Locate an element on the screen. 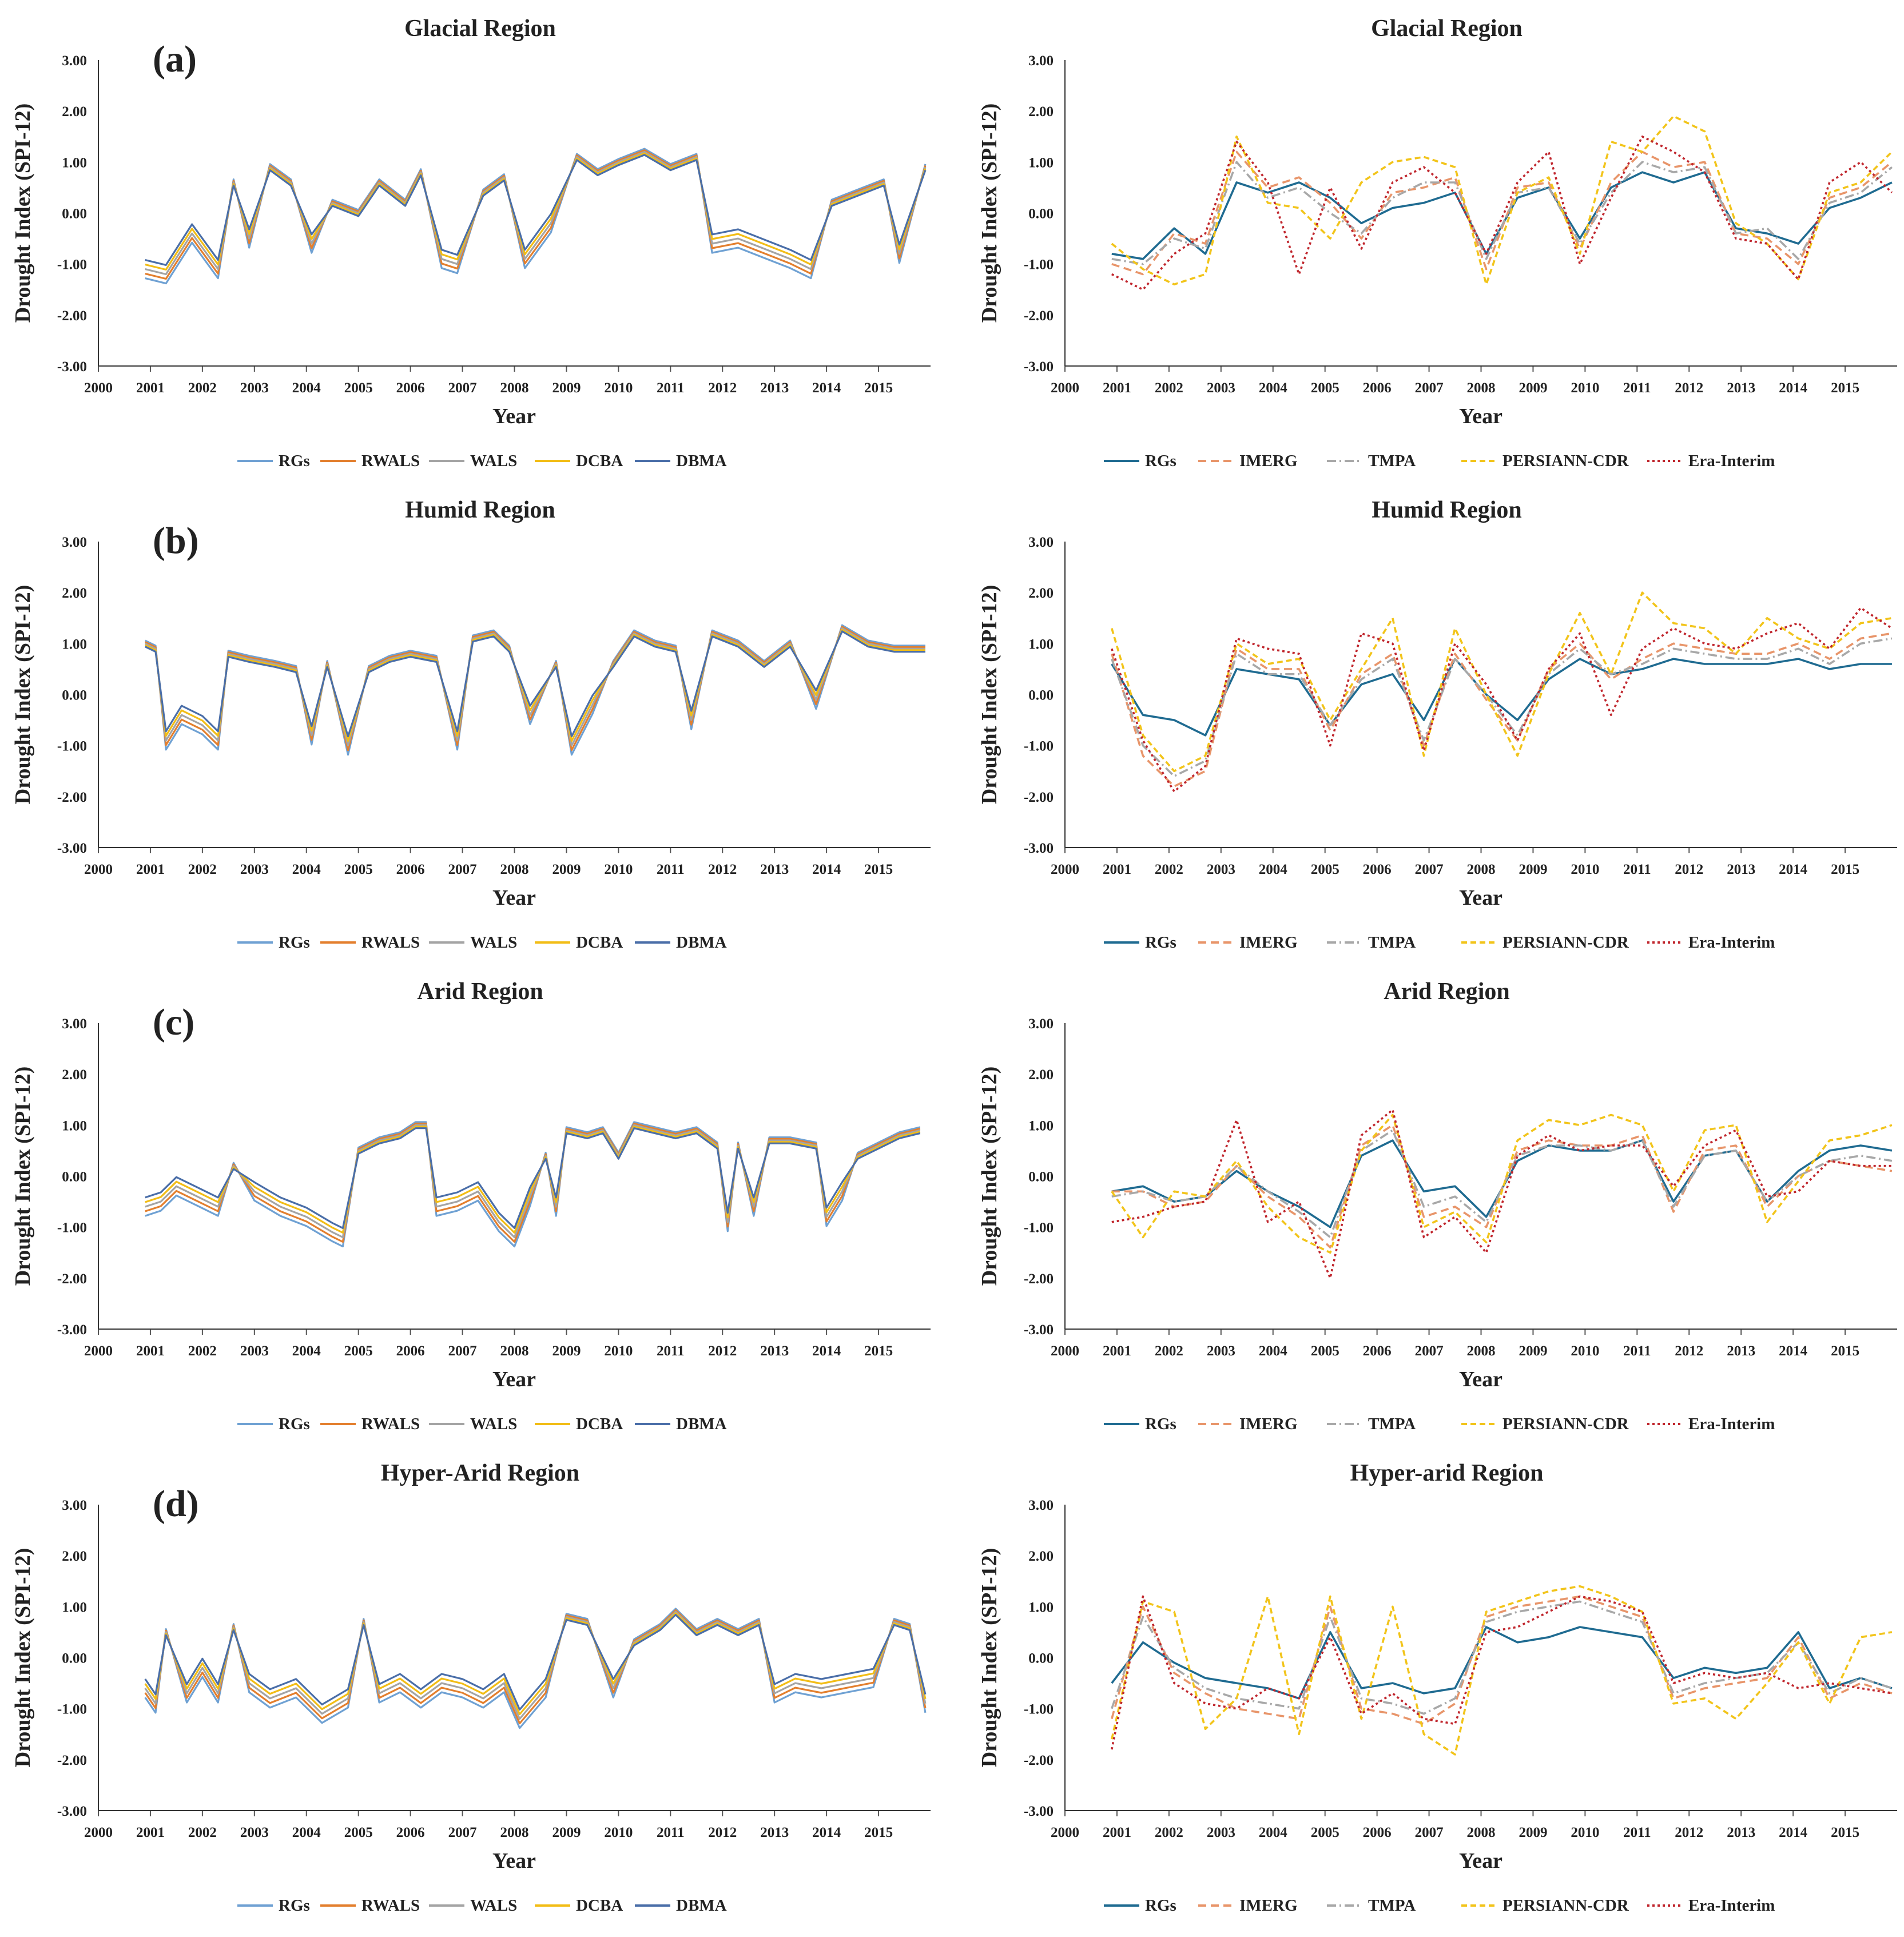  chart-title: Humid Region is located at coordinates (1447, 510).